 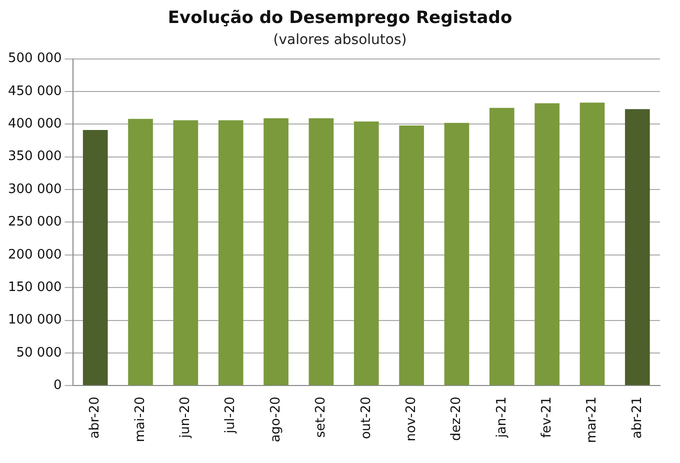 I want to click on y-tick-label: 150 000, so click(x=35, y=287).